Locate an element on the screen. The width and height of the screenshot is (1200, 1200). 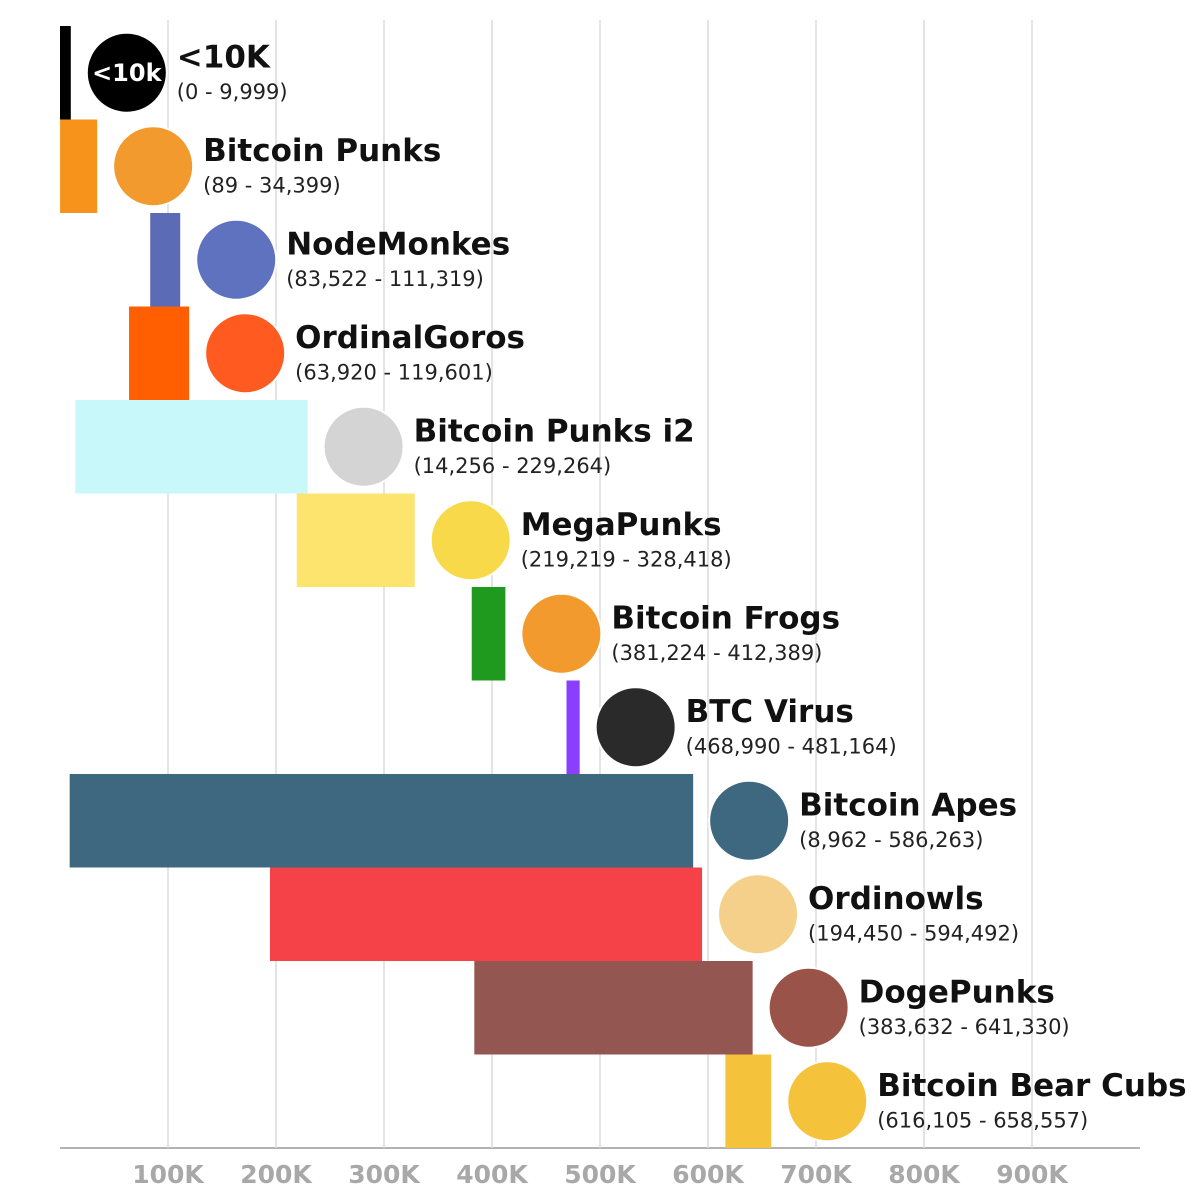
category-label: Bitcoin Punks i2 is located at coordinates (554, 431).